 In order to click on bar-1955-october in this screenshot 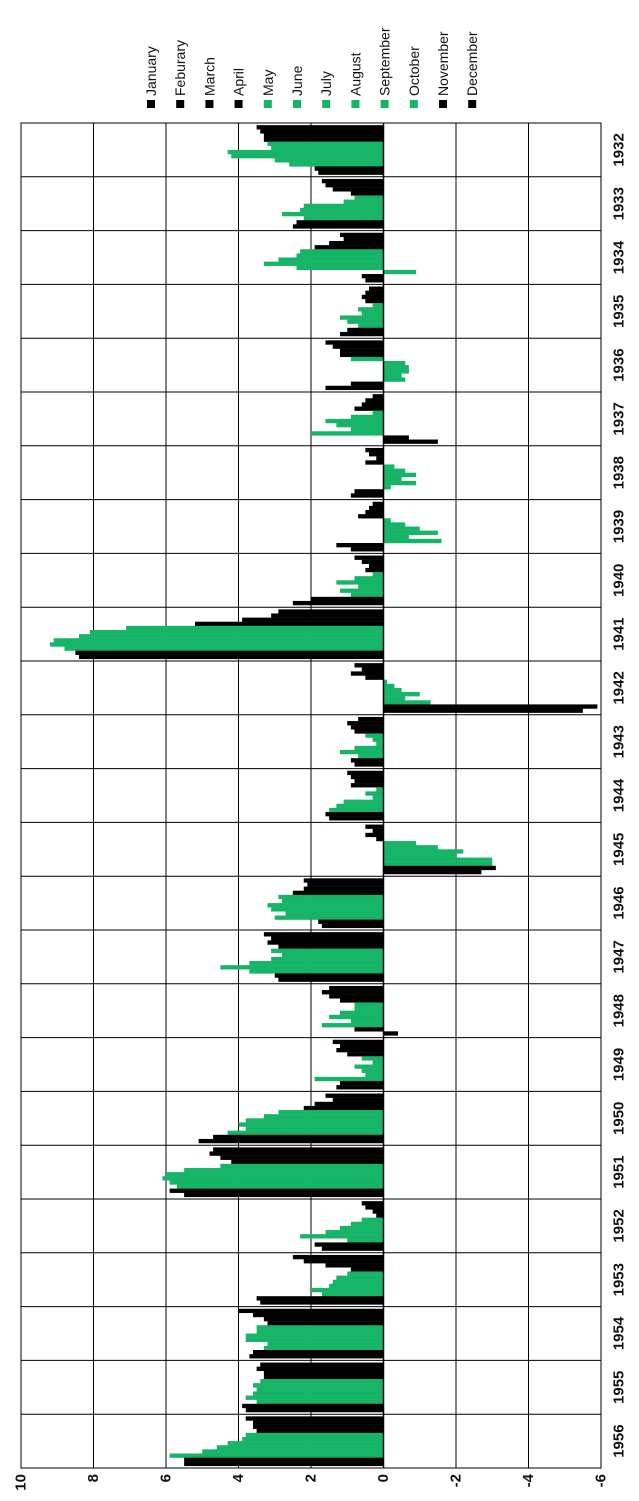, I will do `click(320, 1401)`.